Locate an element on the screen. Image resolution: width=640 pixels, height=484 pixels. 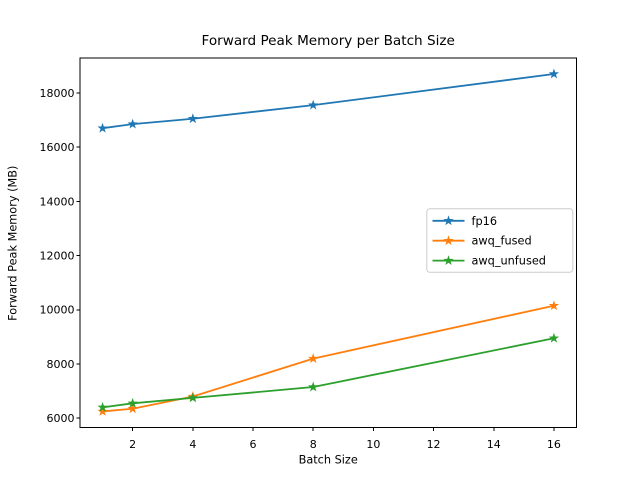
x-tick-label: 6 is located at coordinates (253, 444).